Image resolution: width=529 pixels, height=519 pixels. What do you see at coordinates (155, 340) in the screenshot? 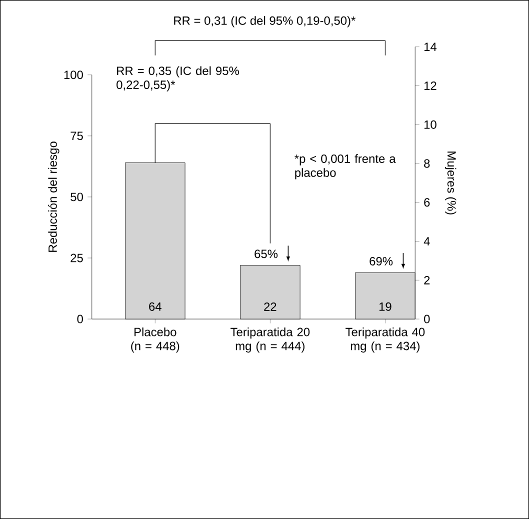
I see `x-tick-label: Placebo (n = 448)` at bounding box center [155, 340].